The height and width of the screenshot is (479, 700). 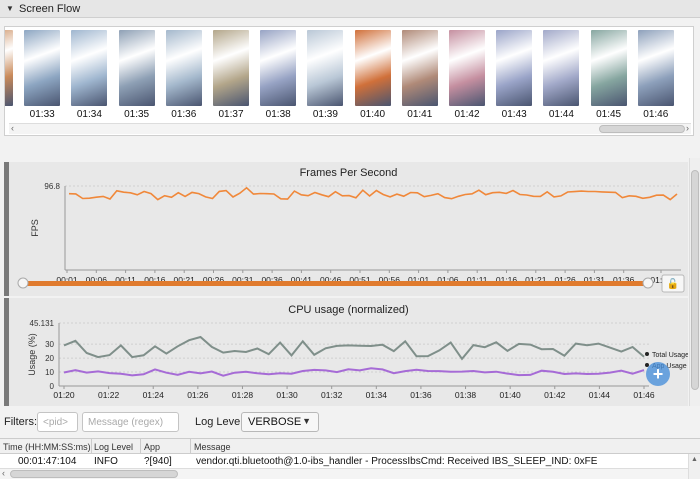 I want to click on charts-vertical-scrollbar, so click(x=694, y=282).